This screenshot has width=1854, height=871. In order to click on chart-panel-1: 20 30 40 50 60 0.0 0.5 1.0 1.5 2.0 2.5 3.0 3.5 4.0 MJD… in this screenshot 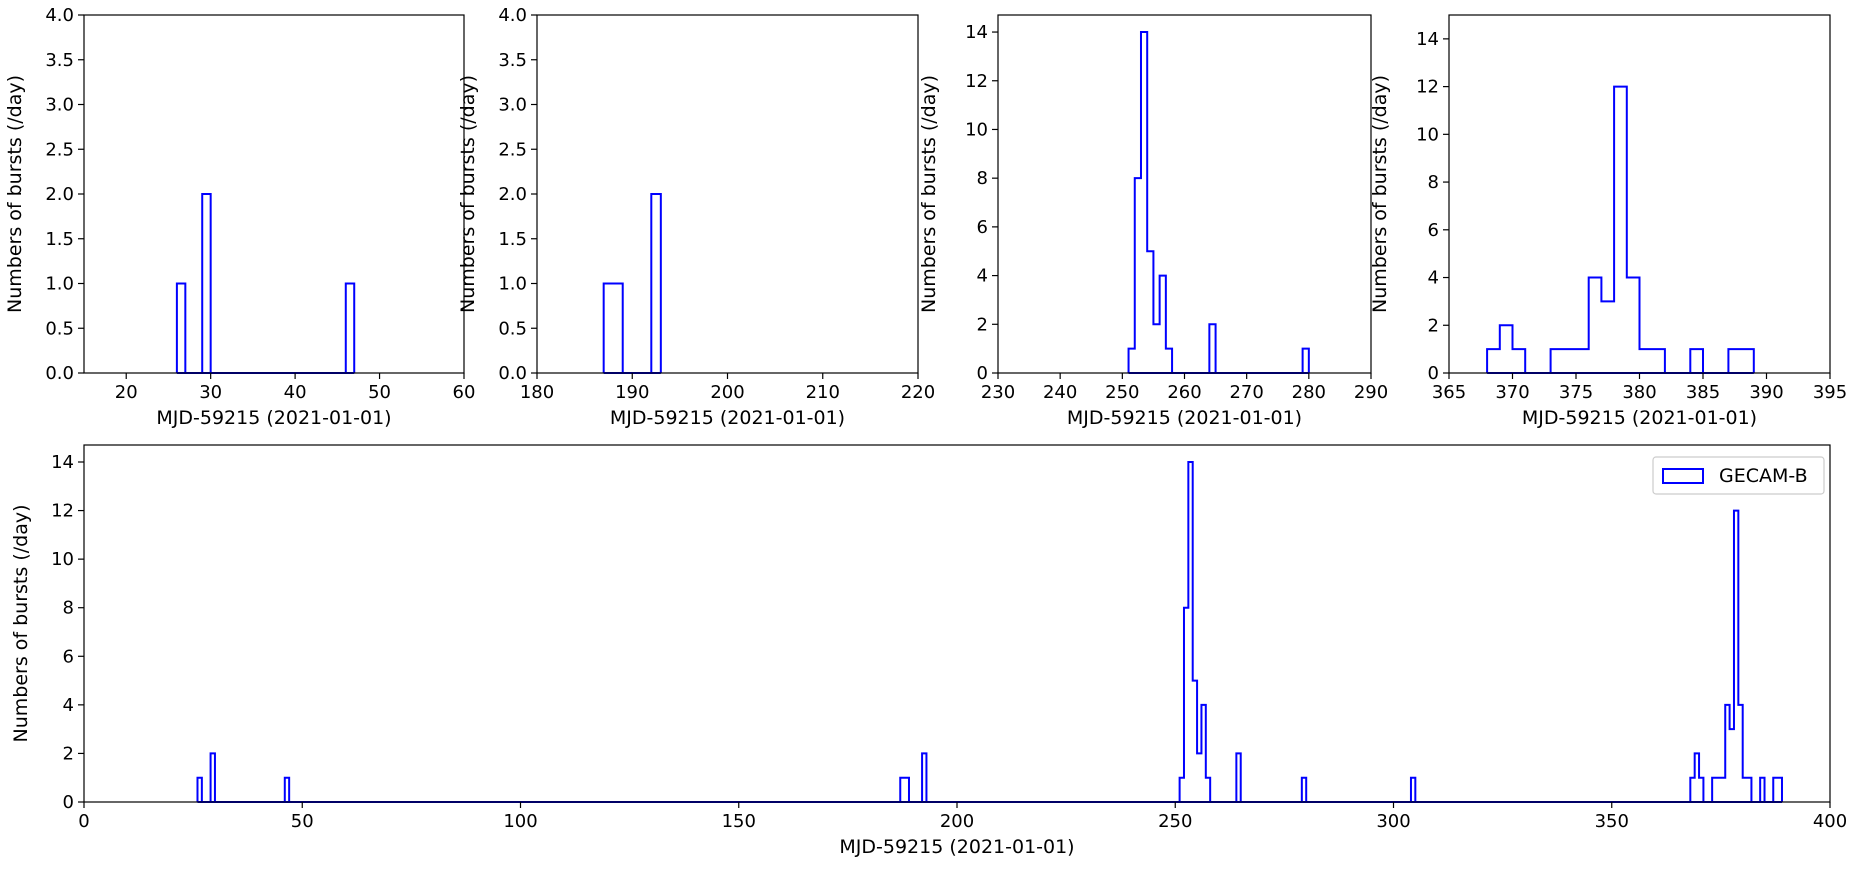, I will do `click(239, 217)`.